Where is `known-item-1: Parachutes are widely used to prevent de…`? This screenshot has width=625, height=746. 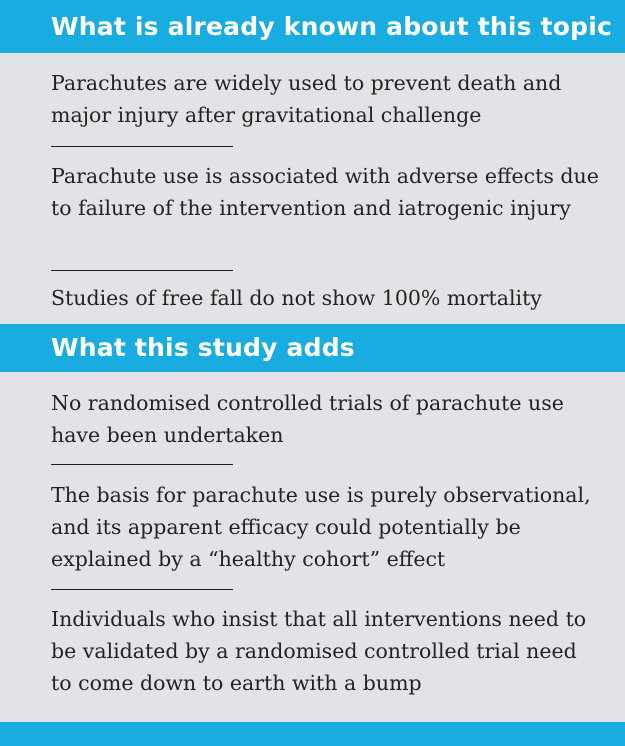
known-item-1: Parachutes are widely used to prevent de… is located at coordinates (306, 99).